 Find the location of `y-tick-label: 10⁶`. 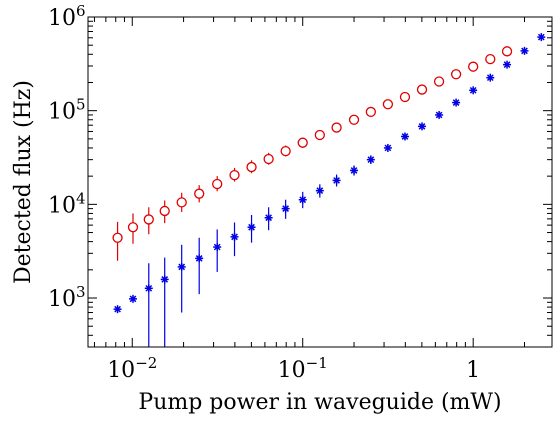

y-tick-label: 10⁶ is located at coordinates (67, 16).